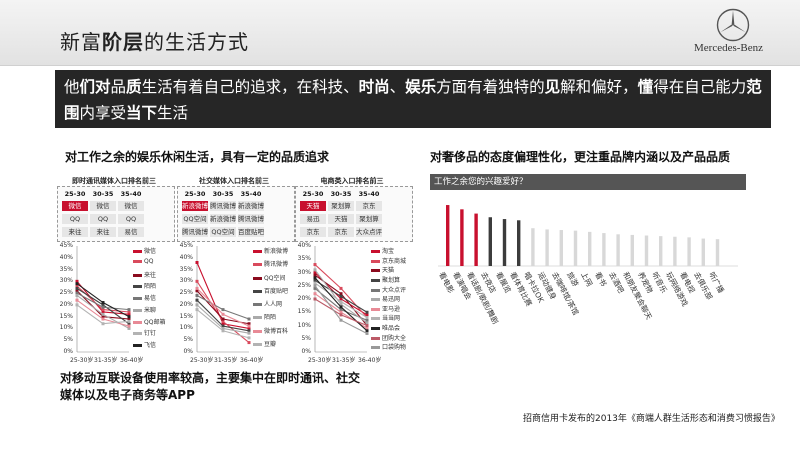 The width and height of the screenshot is (800, 450). What do you see at coordinates (729, 48) in the screenshot?
I see `brand-name: Mercedes-Benz` at bounding box center [729, 48].